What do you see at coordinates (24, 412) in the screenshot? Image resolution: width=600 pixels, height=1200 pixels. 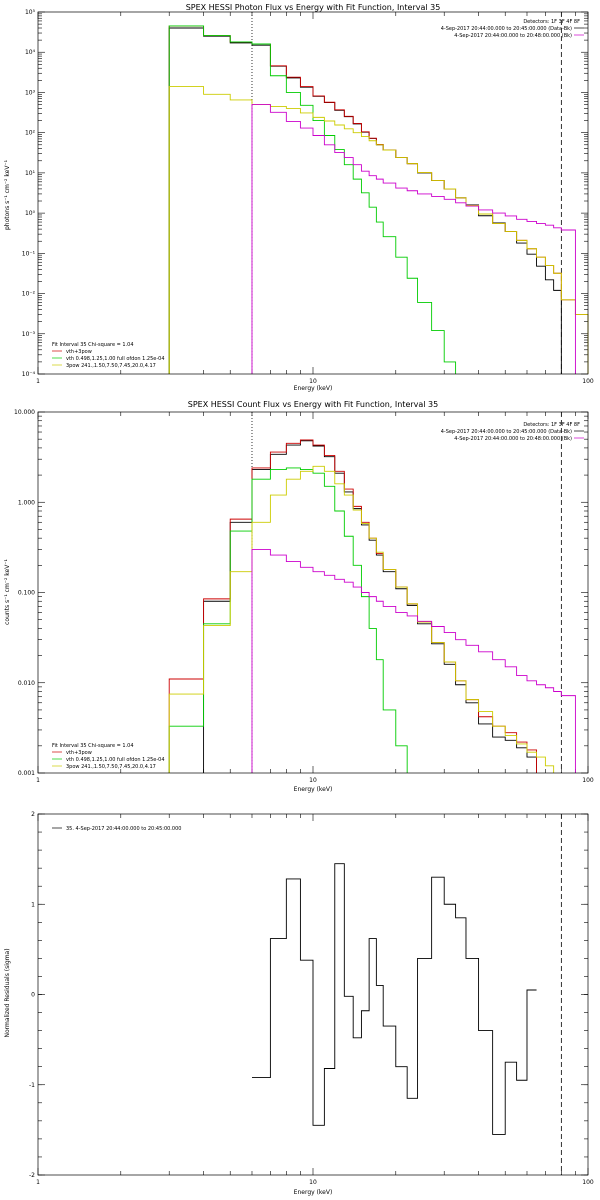 I see `y-tick-label: 10.000` at bounding box center [24, 412].